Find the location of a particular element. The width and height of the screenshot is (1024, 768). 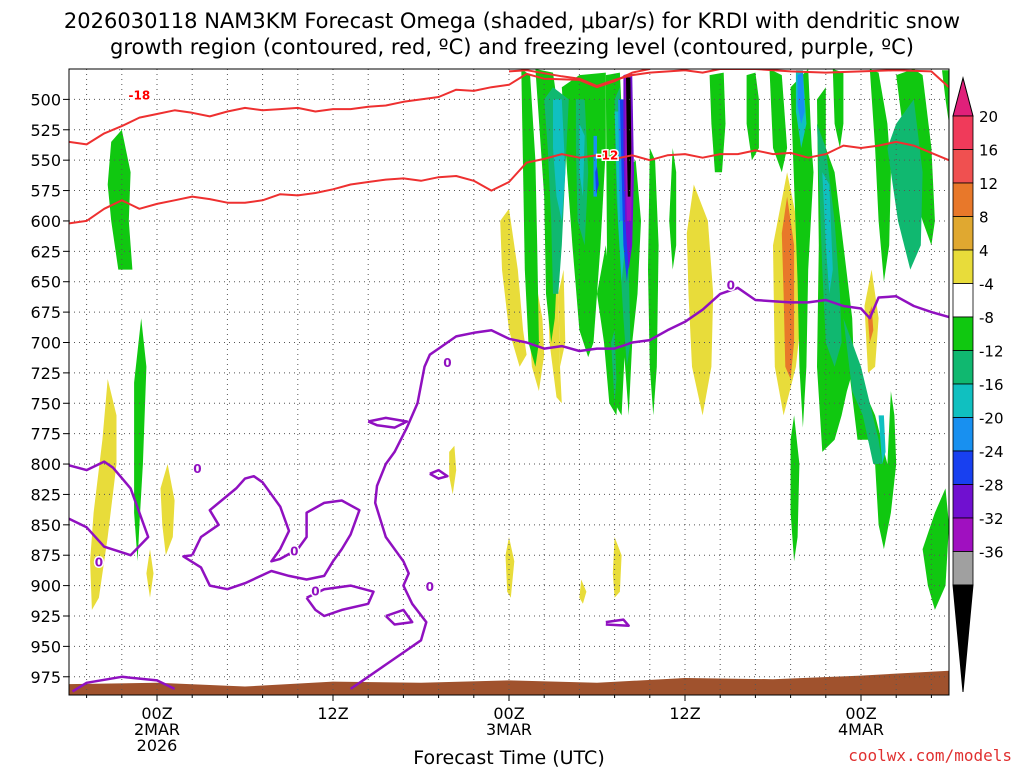

y-tick-label: 925 is located at coordinates (45, 616).